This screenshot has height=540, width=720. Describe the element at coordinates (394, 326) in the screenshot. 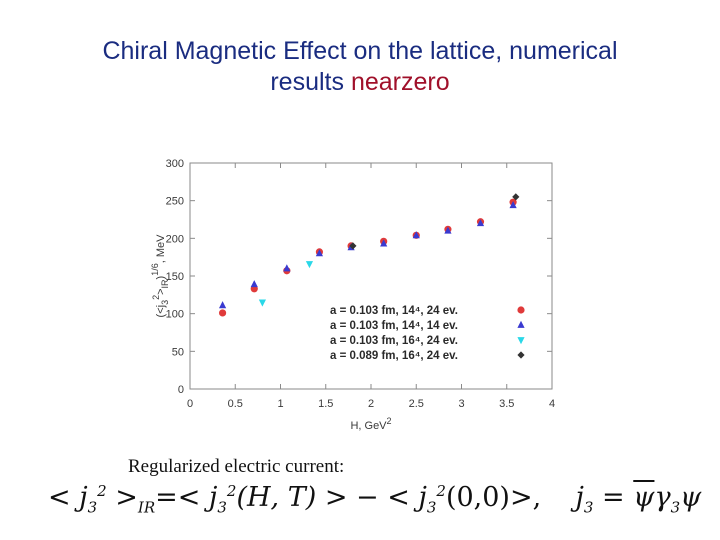

I see `legend-label: a = 0.103 fm, 14⁴, 14 ev.` at that location.